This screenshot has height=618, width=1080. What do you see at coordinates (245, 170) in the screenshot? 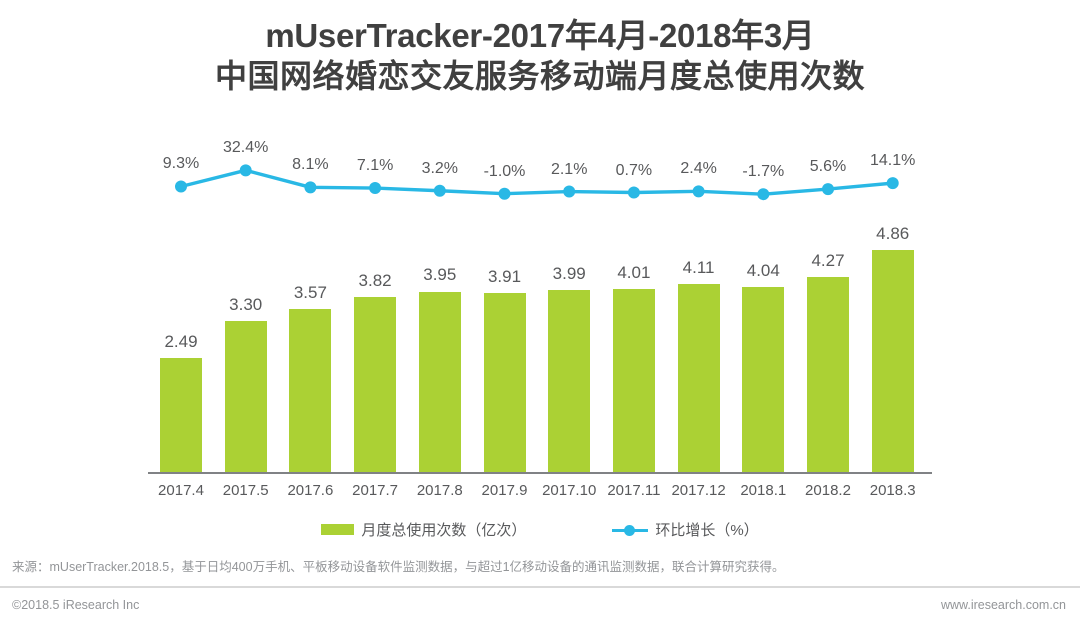
I see `growth-point-2017.5` at bounding box center [245, 170].